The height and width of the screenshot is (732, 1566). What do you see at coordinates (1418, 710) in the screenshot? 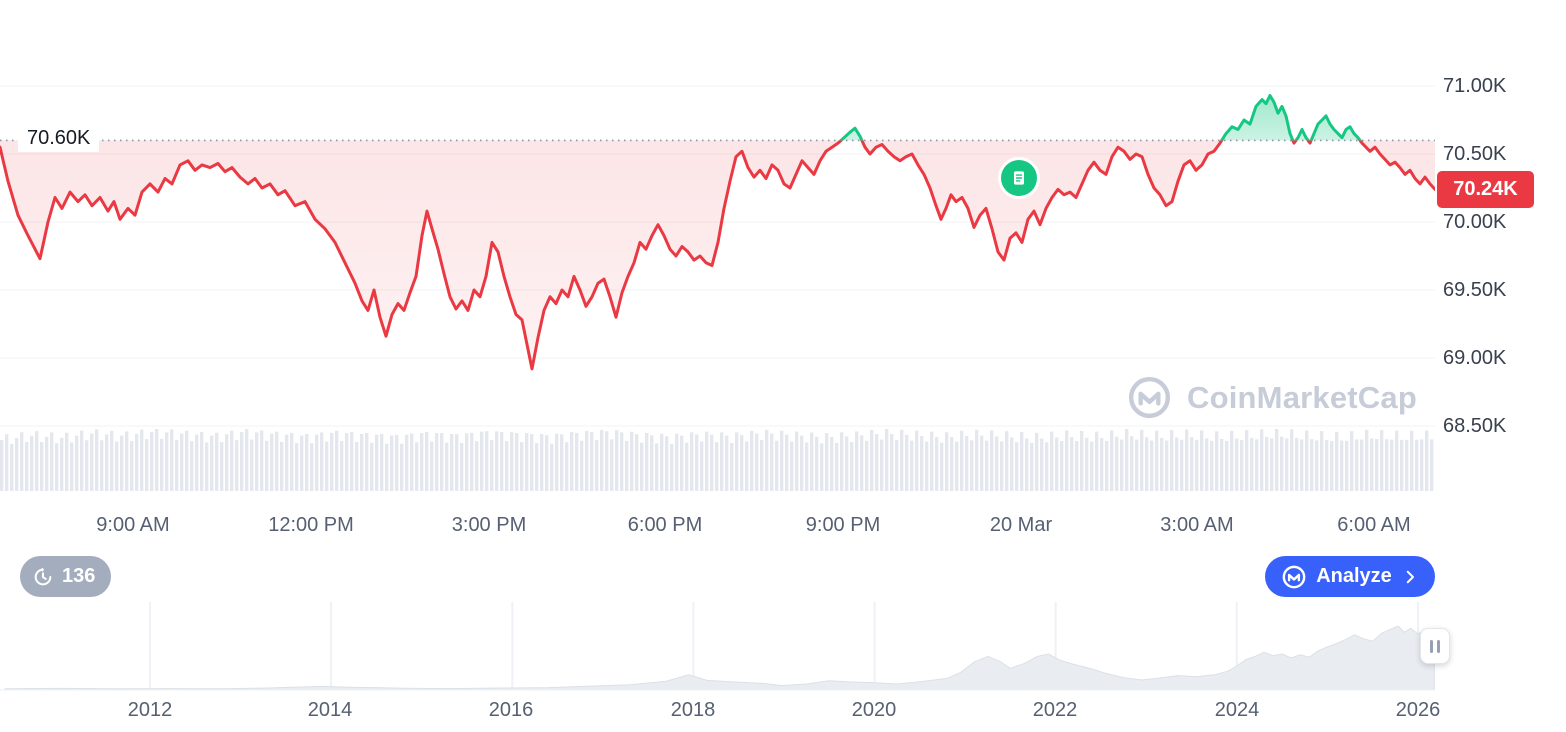
I see `year-label: 2026` at bounding box center [1418, 710].